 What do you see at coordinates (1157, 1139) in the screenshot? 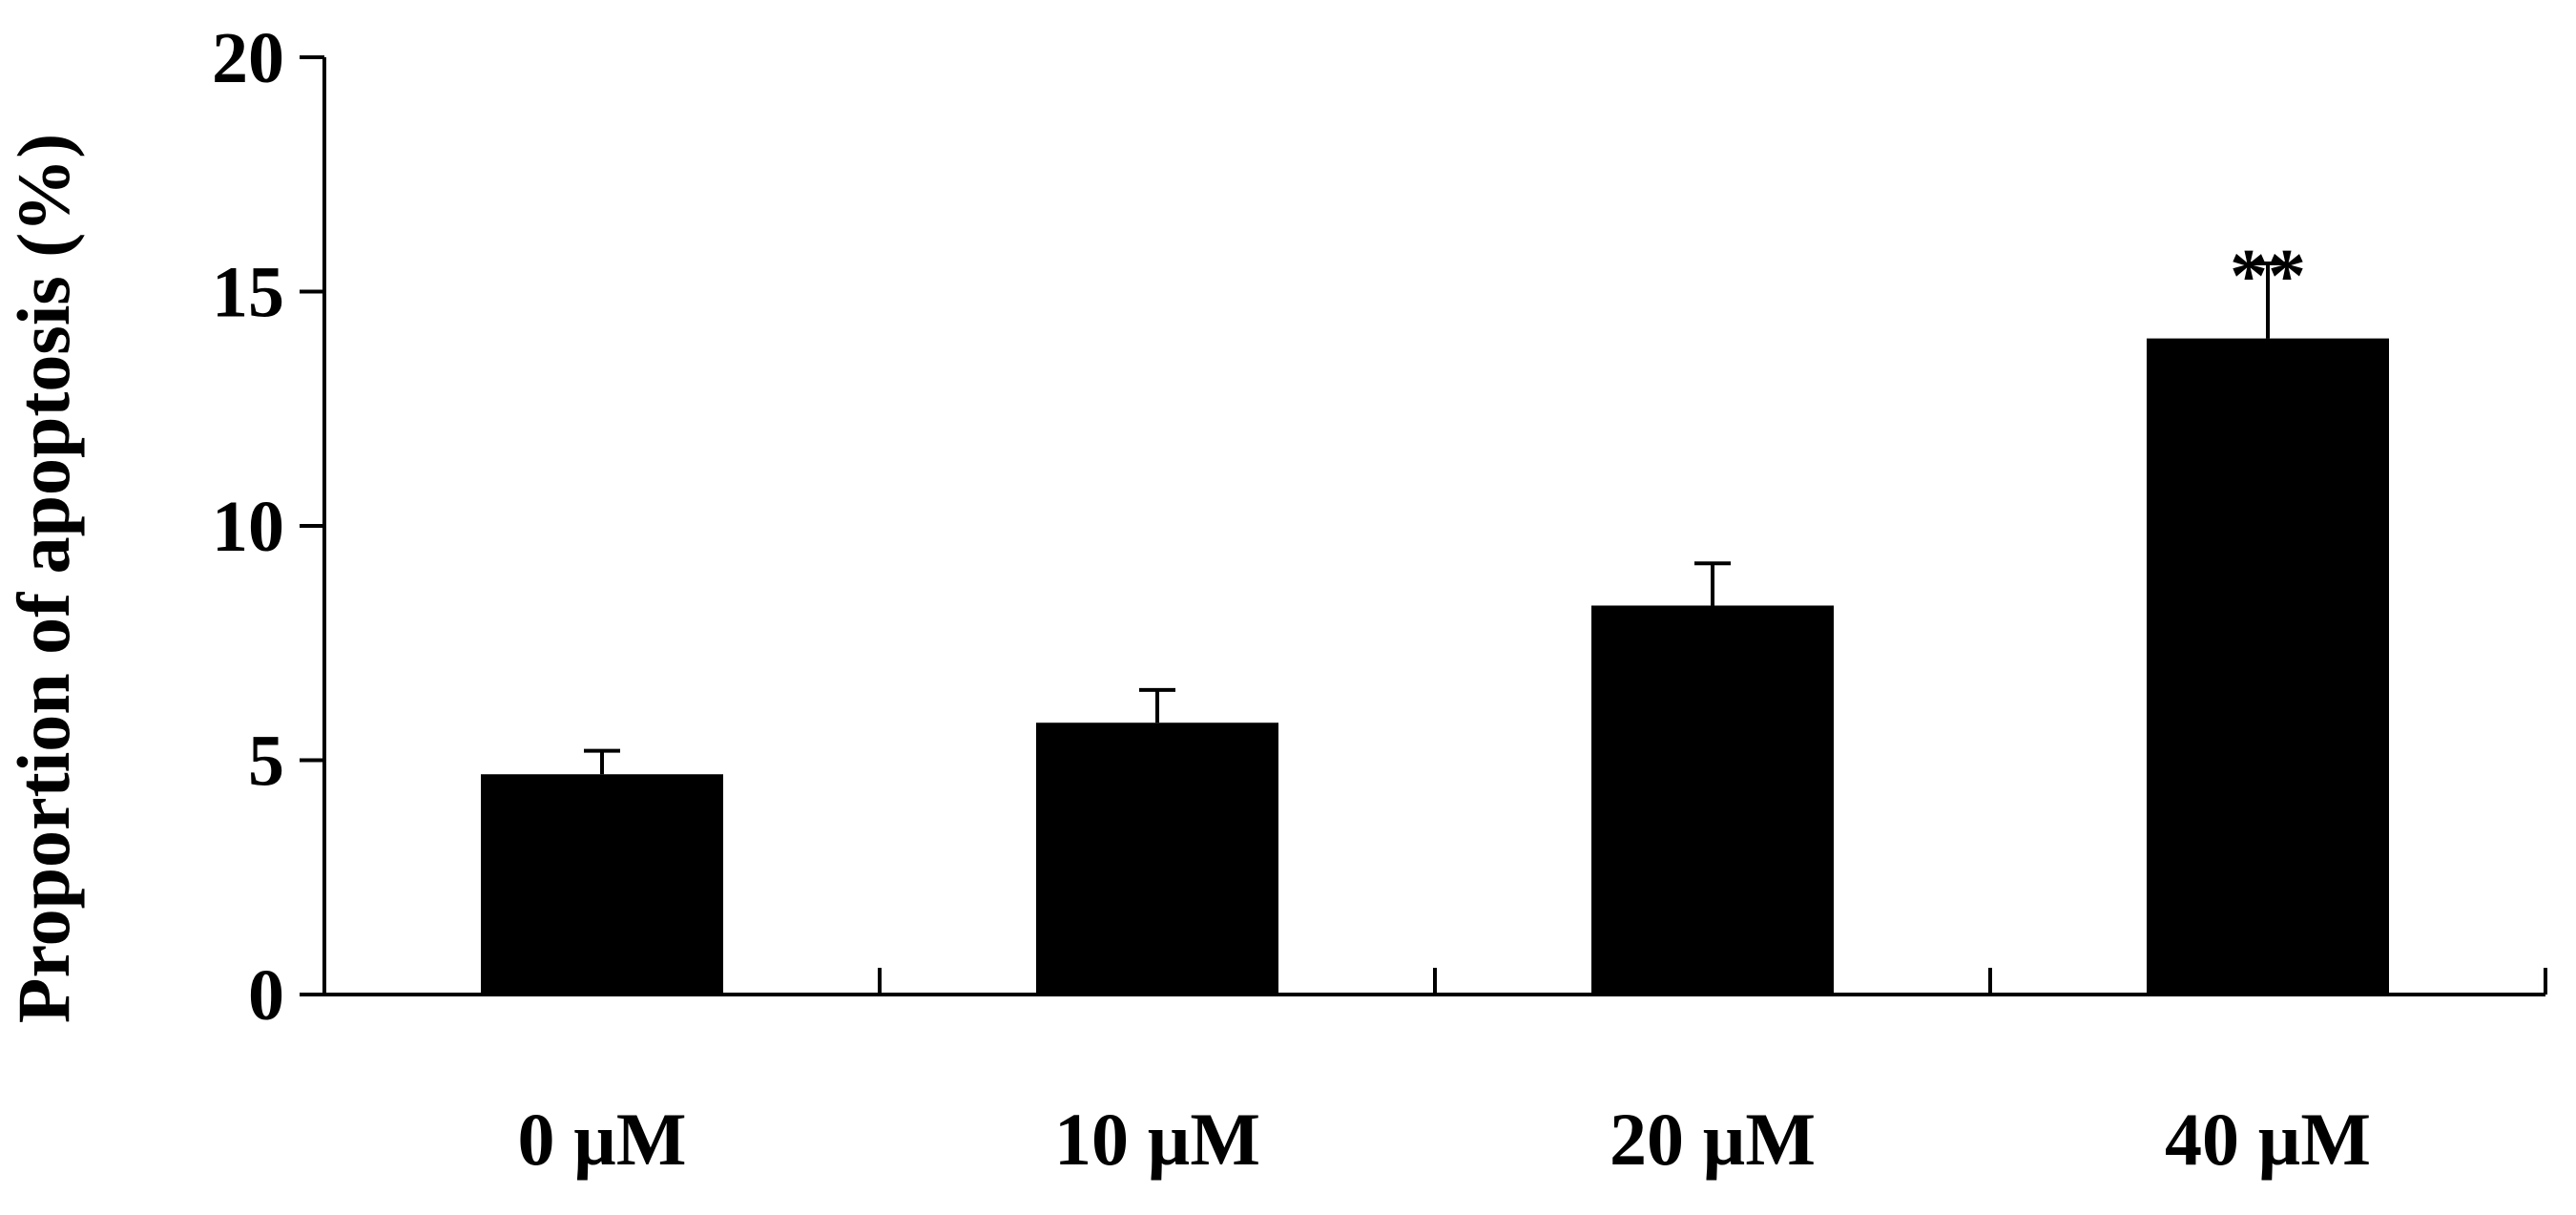
I see `x-tick-label: 10 µM` at bounding box center [1157, 1139].